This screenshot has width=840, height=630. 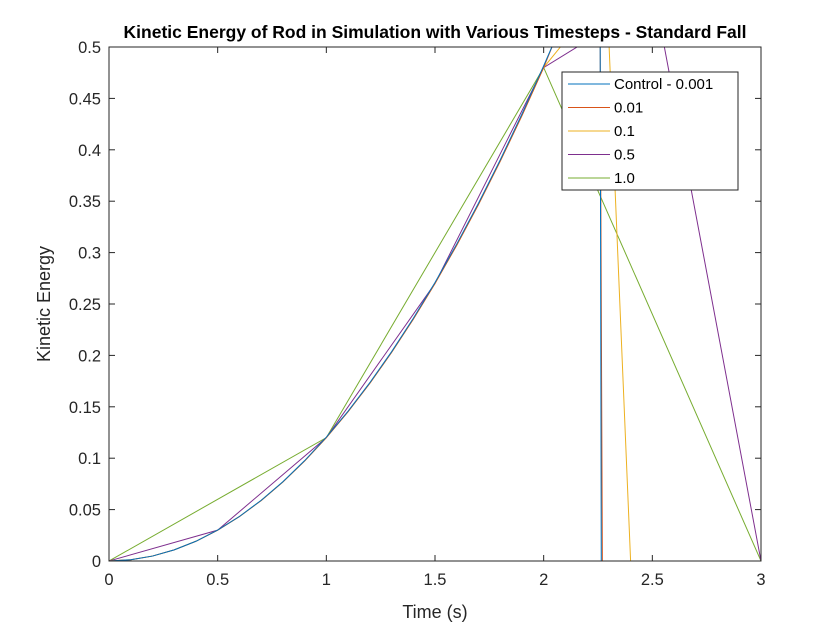 I want to click on x-tick-label: 1, so click(x=326, y=580).